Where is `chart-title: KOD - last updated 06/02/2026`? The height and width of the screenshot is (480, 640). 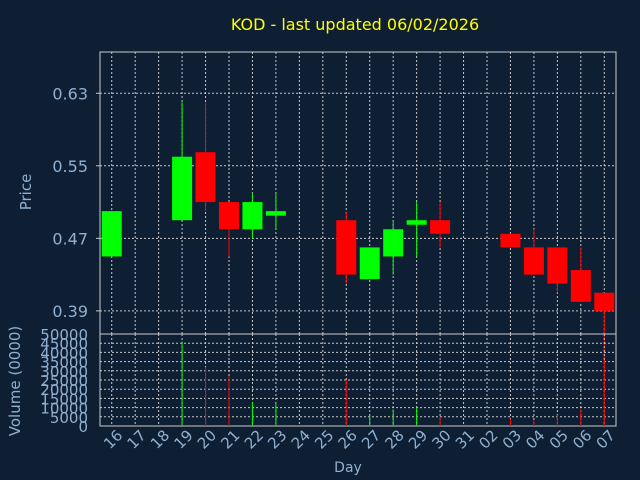
chart-title: KOD - last updated 06/02/2026 is located at coordinates (355, 24).